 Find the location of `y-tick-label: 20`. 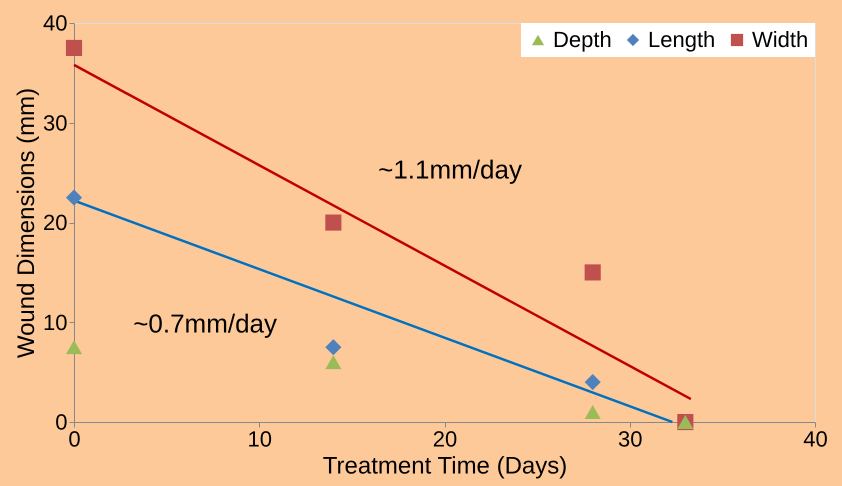

y-tick-label: 20 is located at coordinates (55, 222).